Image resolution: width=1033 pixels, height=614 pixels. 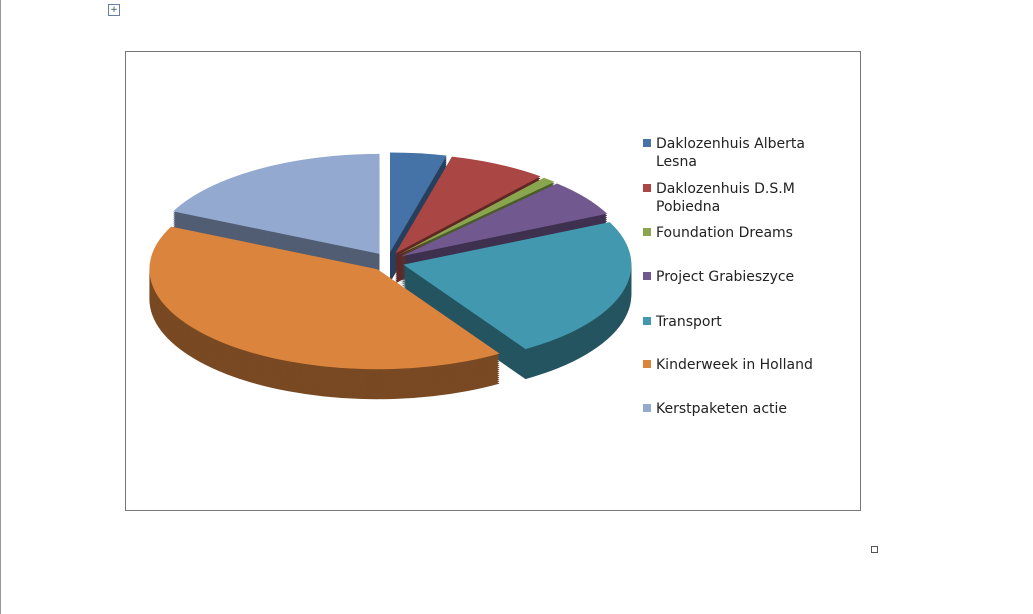 What do you see at coordinates (724, 233) in the screenshot?
I see `legend-label: Foundation Dreams` at bounding box center [724, 233].